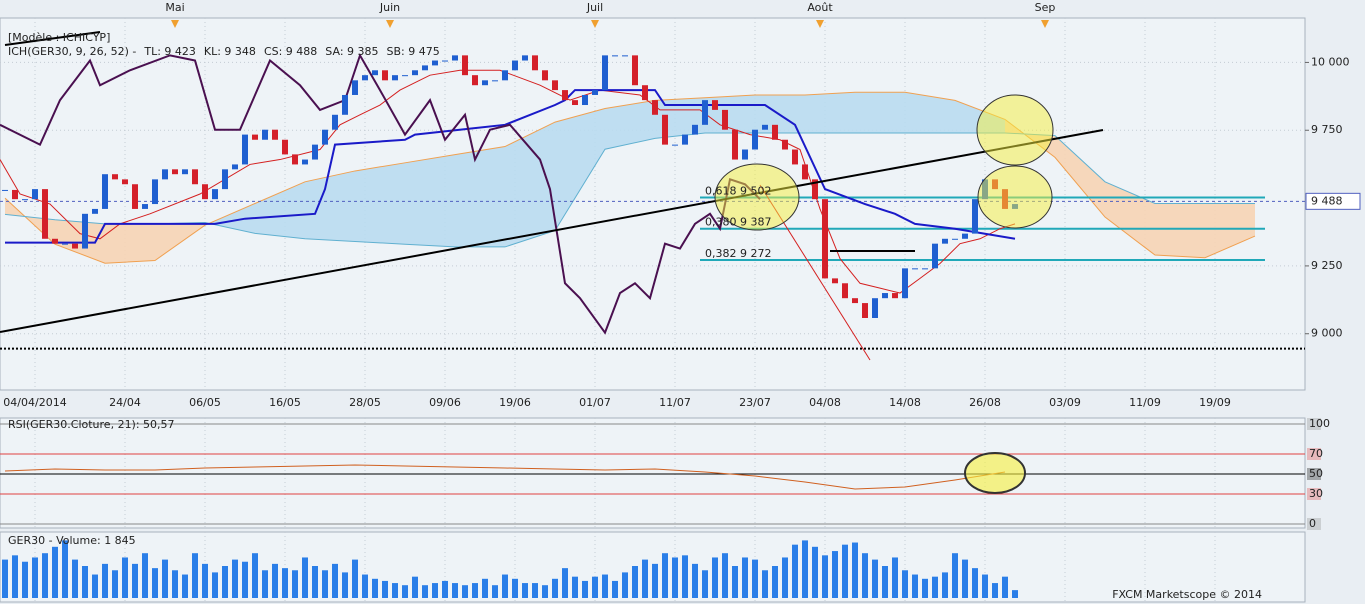 The width and height of the screenshot is (1365, 604). What do you see at coordinates (351, 51) in the screenshot?
I see `legend-entry: SA: 9 385` at bounding box center [351, 51].